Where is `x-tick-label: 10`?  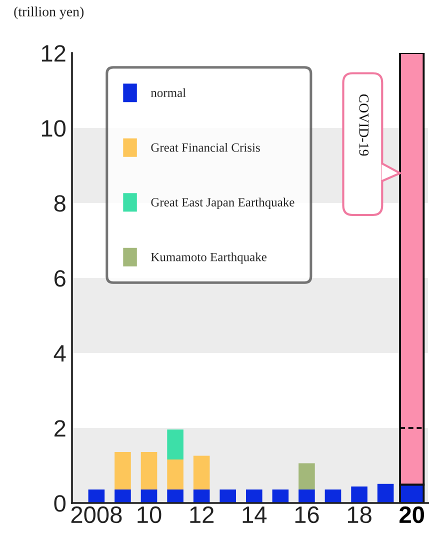 x-tick-label: 10 is located at coordinates (150, 515).